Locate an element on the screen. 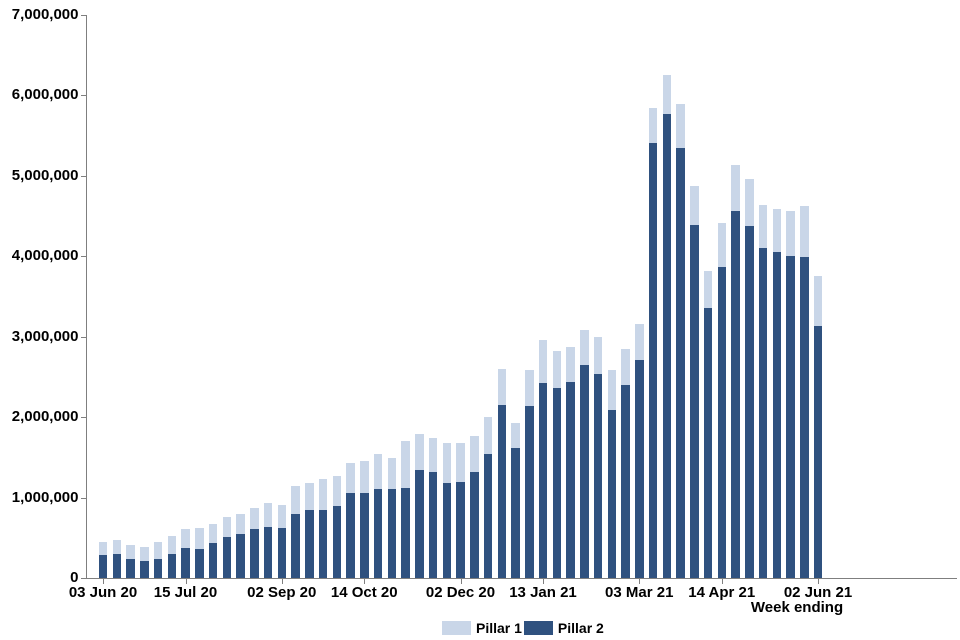  y-axis-label: 3,000,000 is located at coordinates (45, 336).